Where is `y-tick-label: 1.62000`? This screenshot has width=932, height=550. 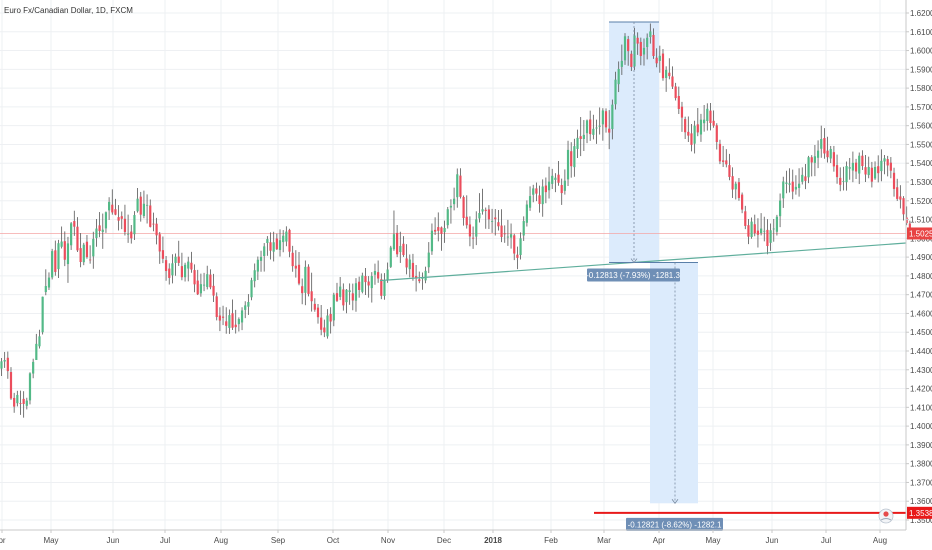 y-tick-label: 1.62000 is located at coordinates (921, 13).